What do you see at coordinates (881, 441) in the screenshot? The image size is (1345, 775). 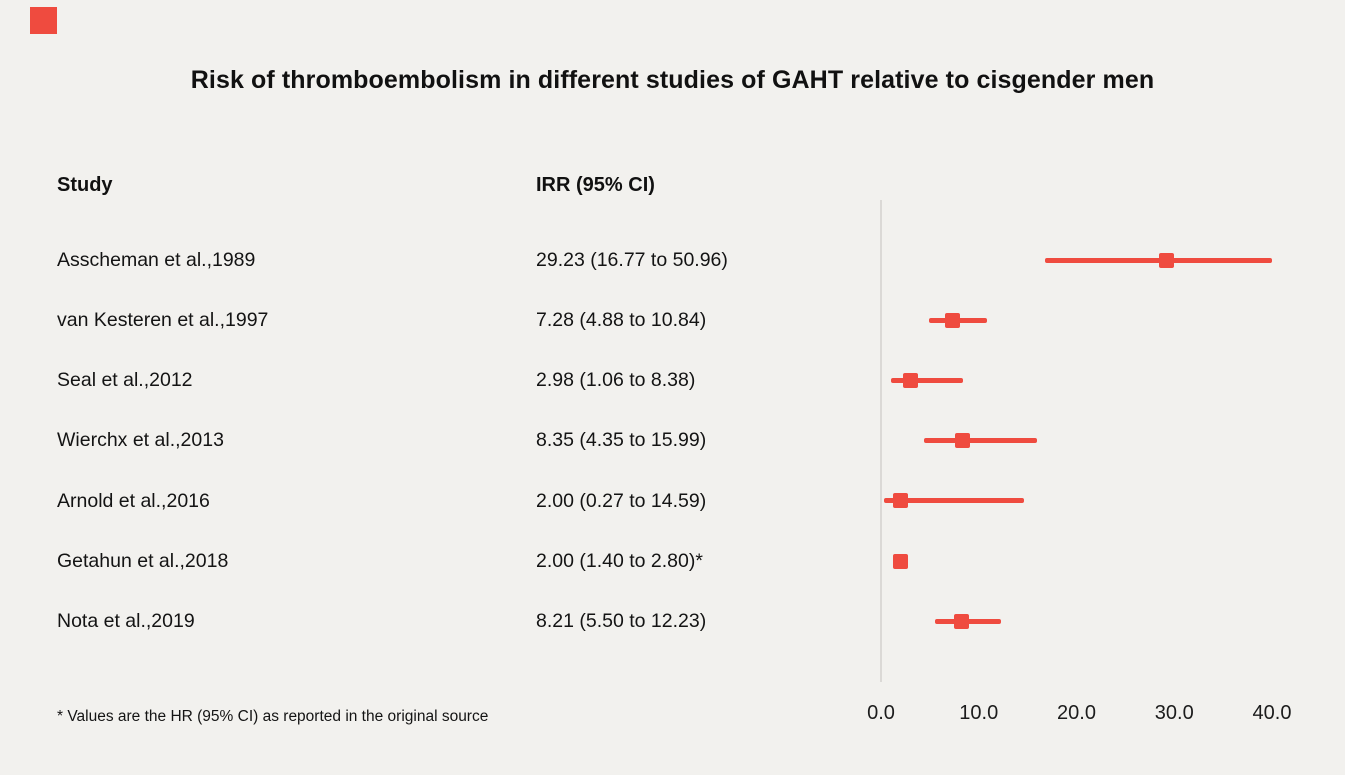 I see `zero-axis-line` at bounding box center [881, 441].